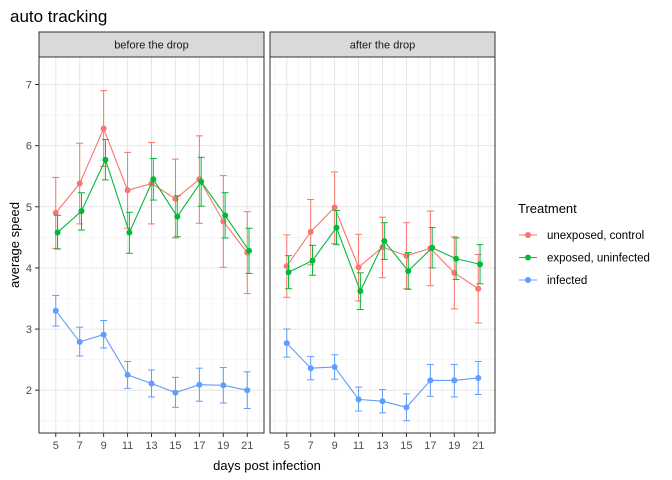 The height and width of the screenshot is (480, 672). I want to click on y-tick-label: 3, so click(29, 330).